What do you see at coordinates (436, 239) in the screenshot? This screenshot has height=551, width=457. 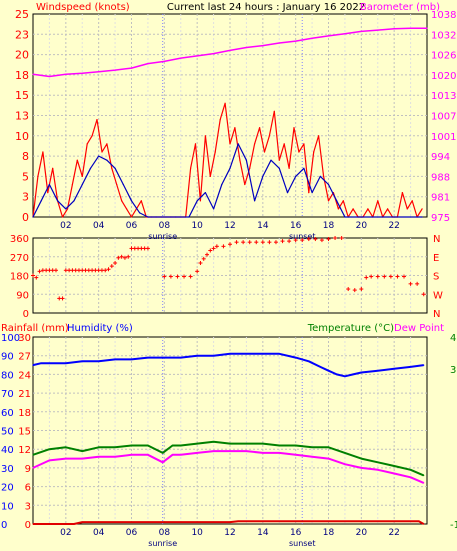 I see `compass-tick-label: N` at bounding box center [436, 239].